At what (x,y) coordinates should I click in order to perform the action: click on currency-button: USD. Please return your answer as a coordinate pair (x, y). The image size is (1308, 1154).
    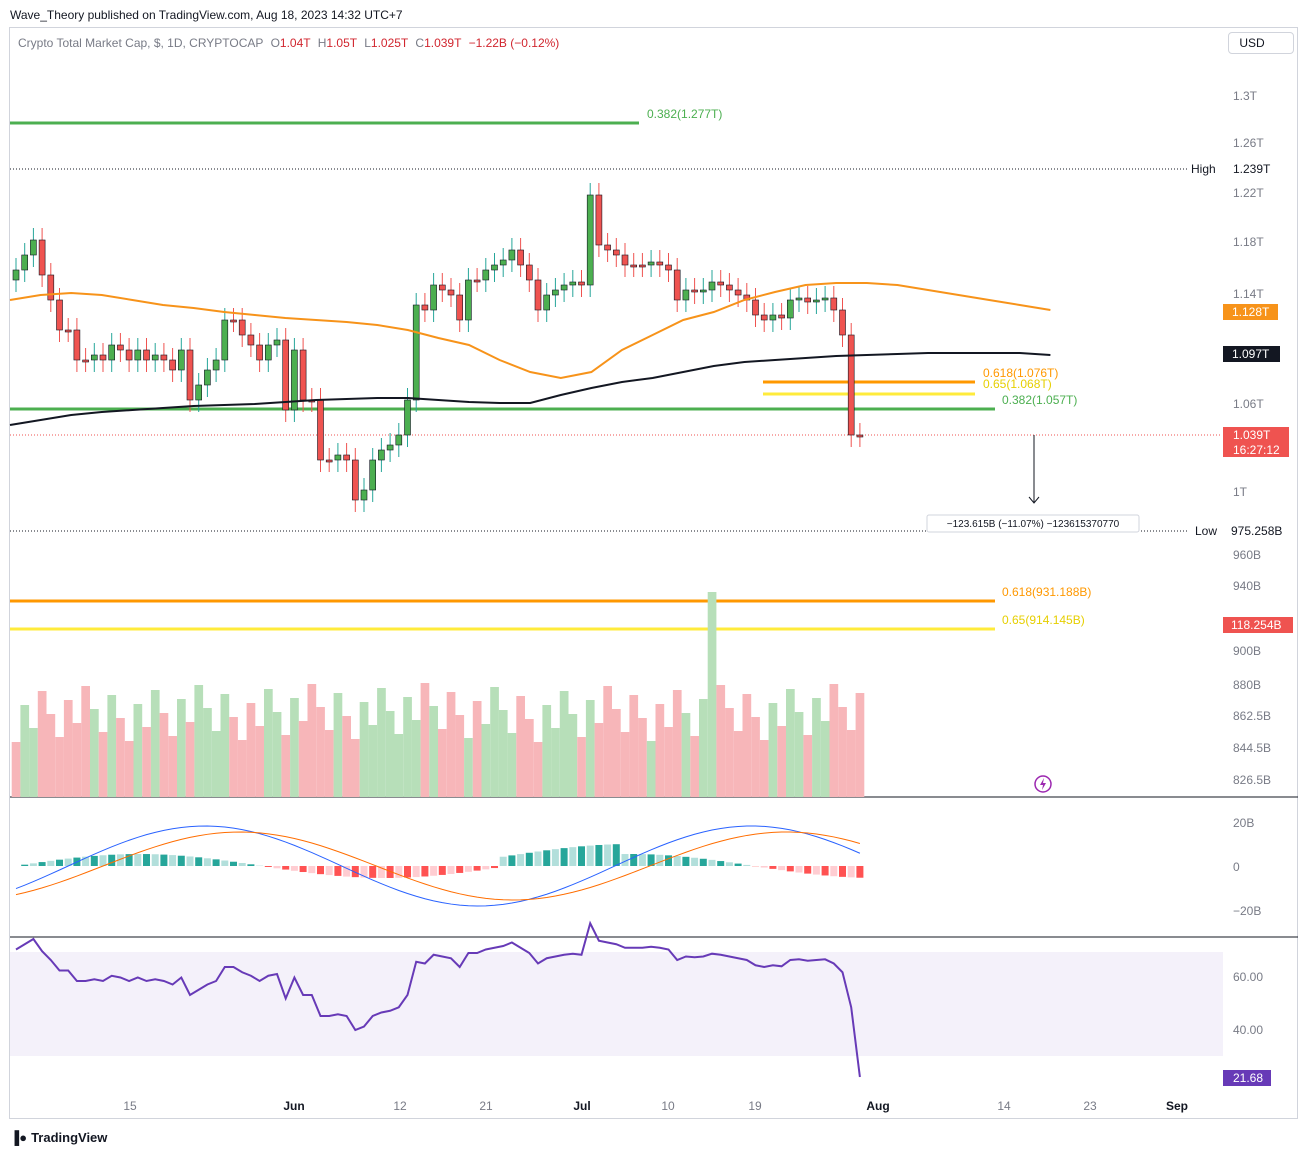
    Looking at the image, I should click on (1261, 43).